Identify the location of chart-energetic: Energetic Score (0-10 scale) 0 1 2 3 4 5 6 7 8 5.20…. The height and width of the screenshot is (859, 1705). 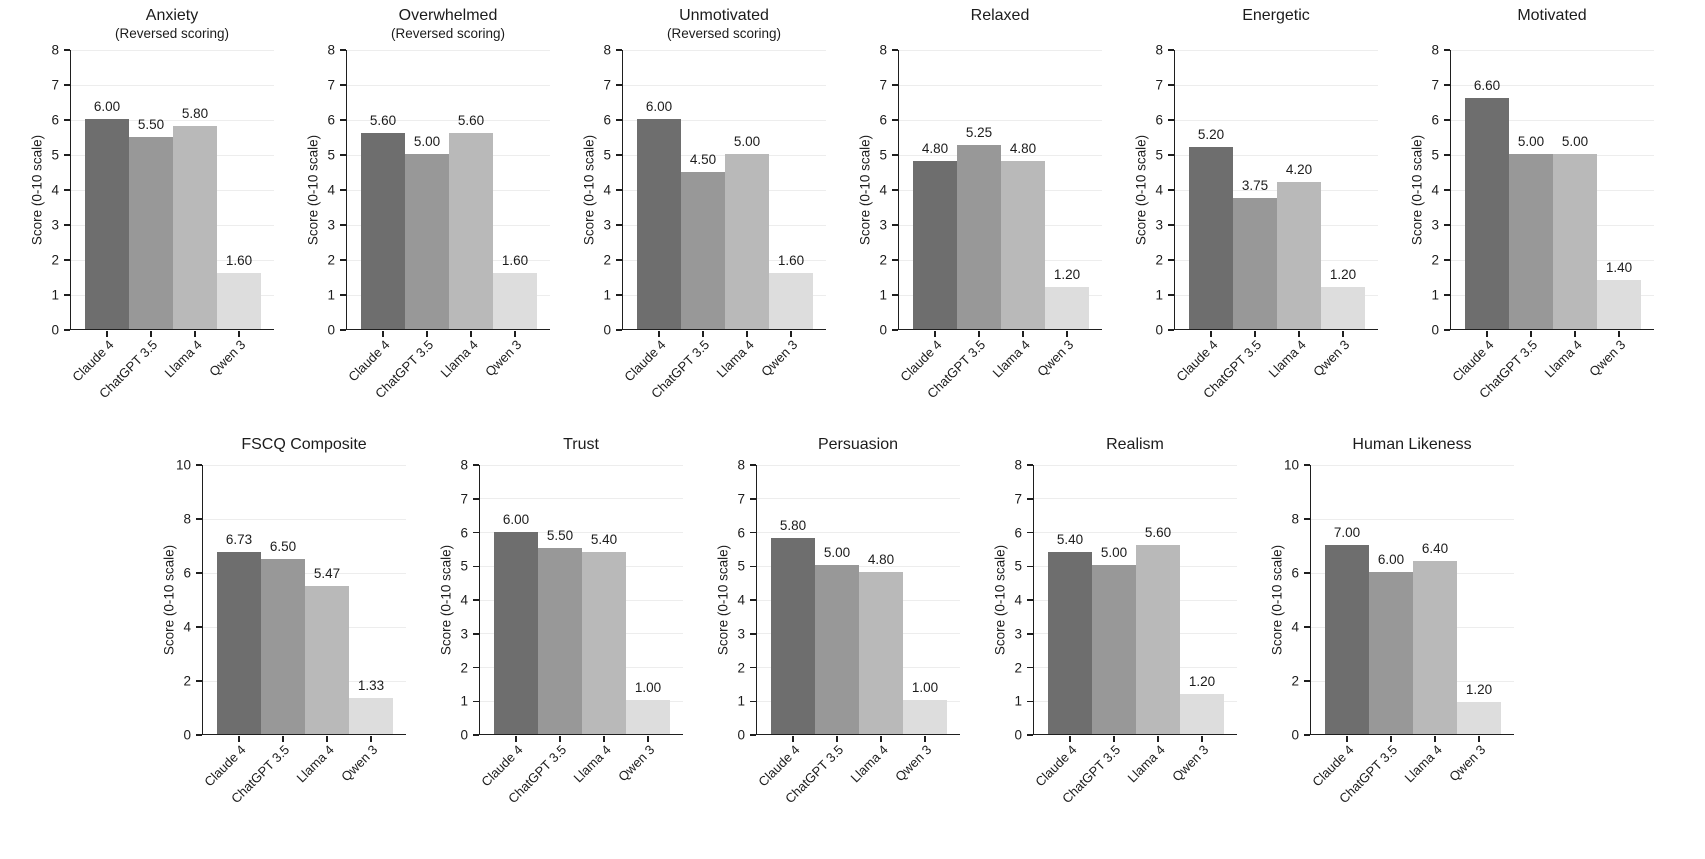
(1250, 212).